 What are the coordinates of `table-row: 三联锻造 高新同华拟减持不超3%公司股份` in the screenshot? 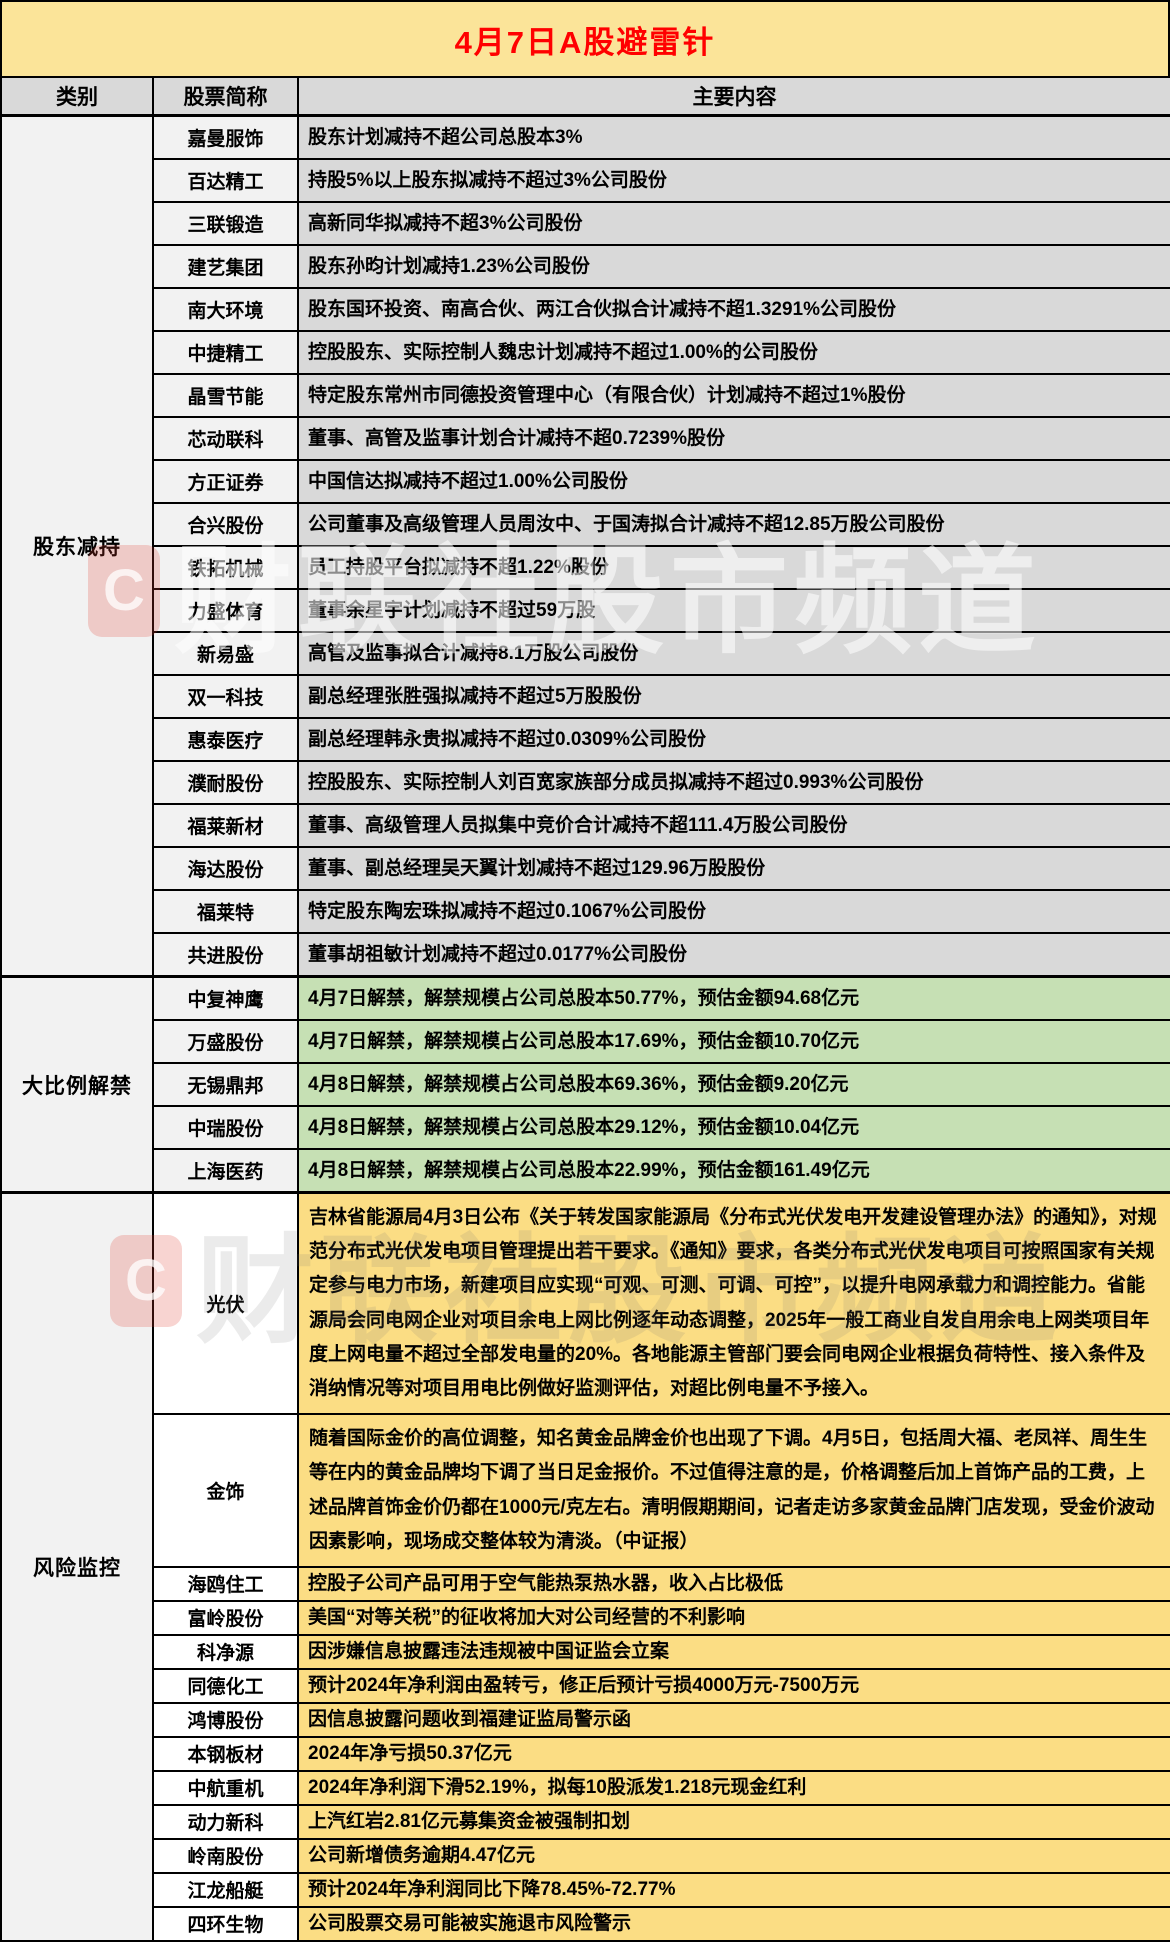 It's located at (585, 223).